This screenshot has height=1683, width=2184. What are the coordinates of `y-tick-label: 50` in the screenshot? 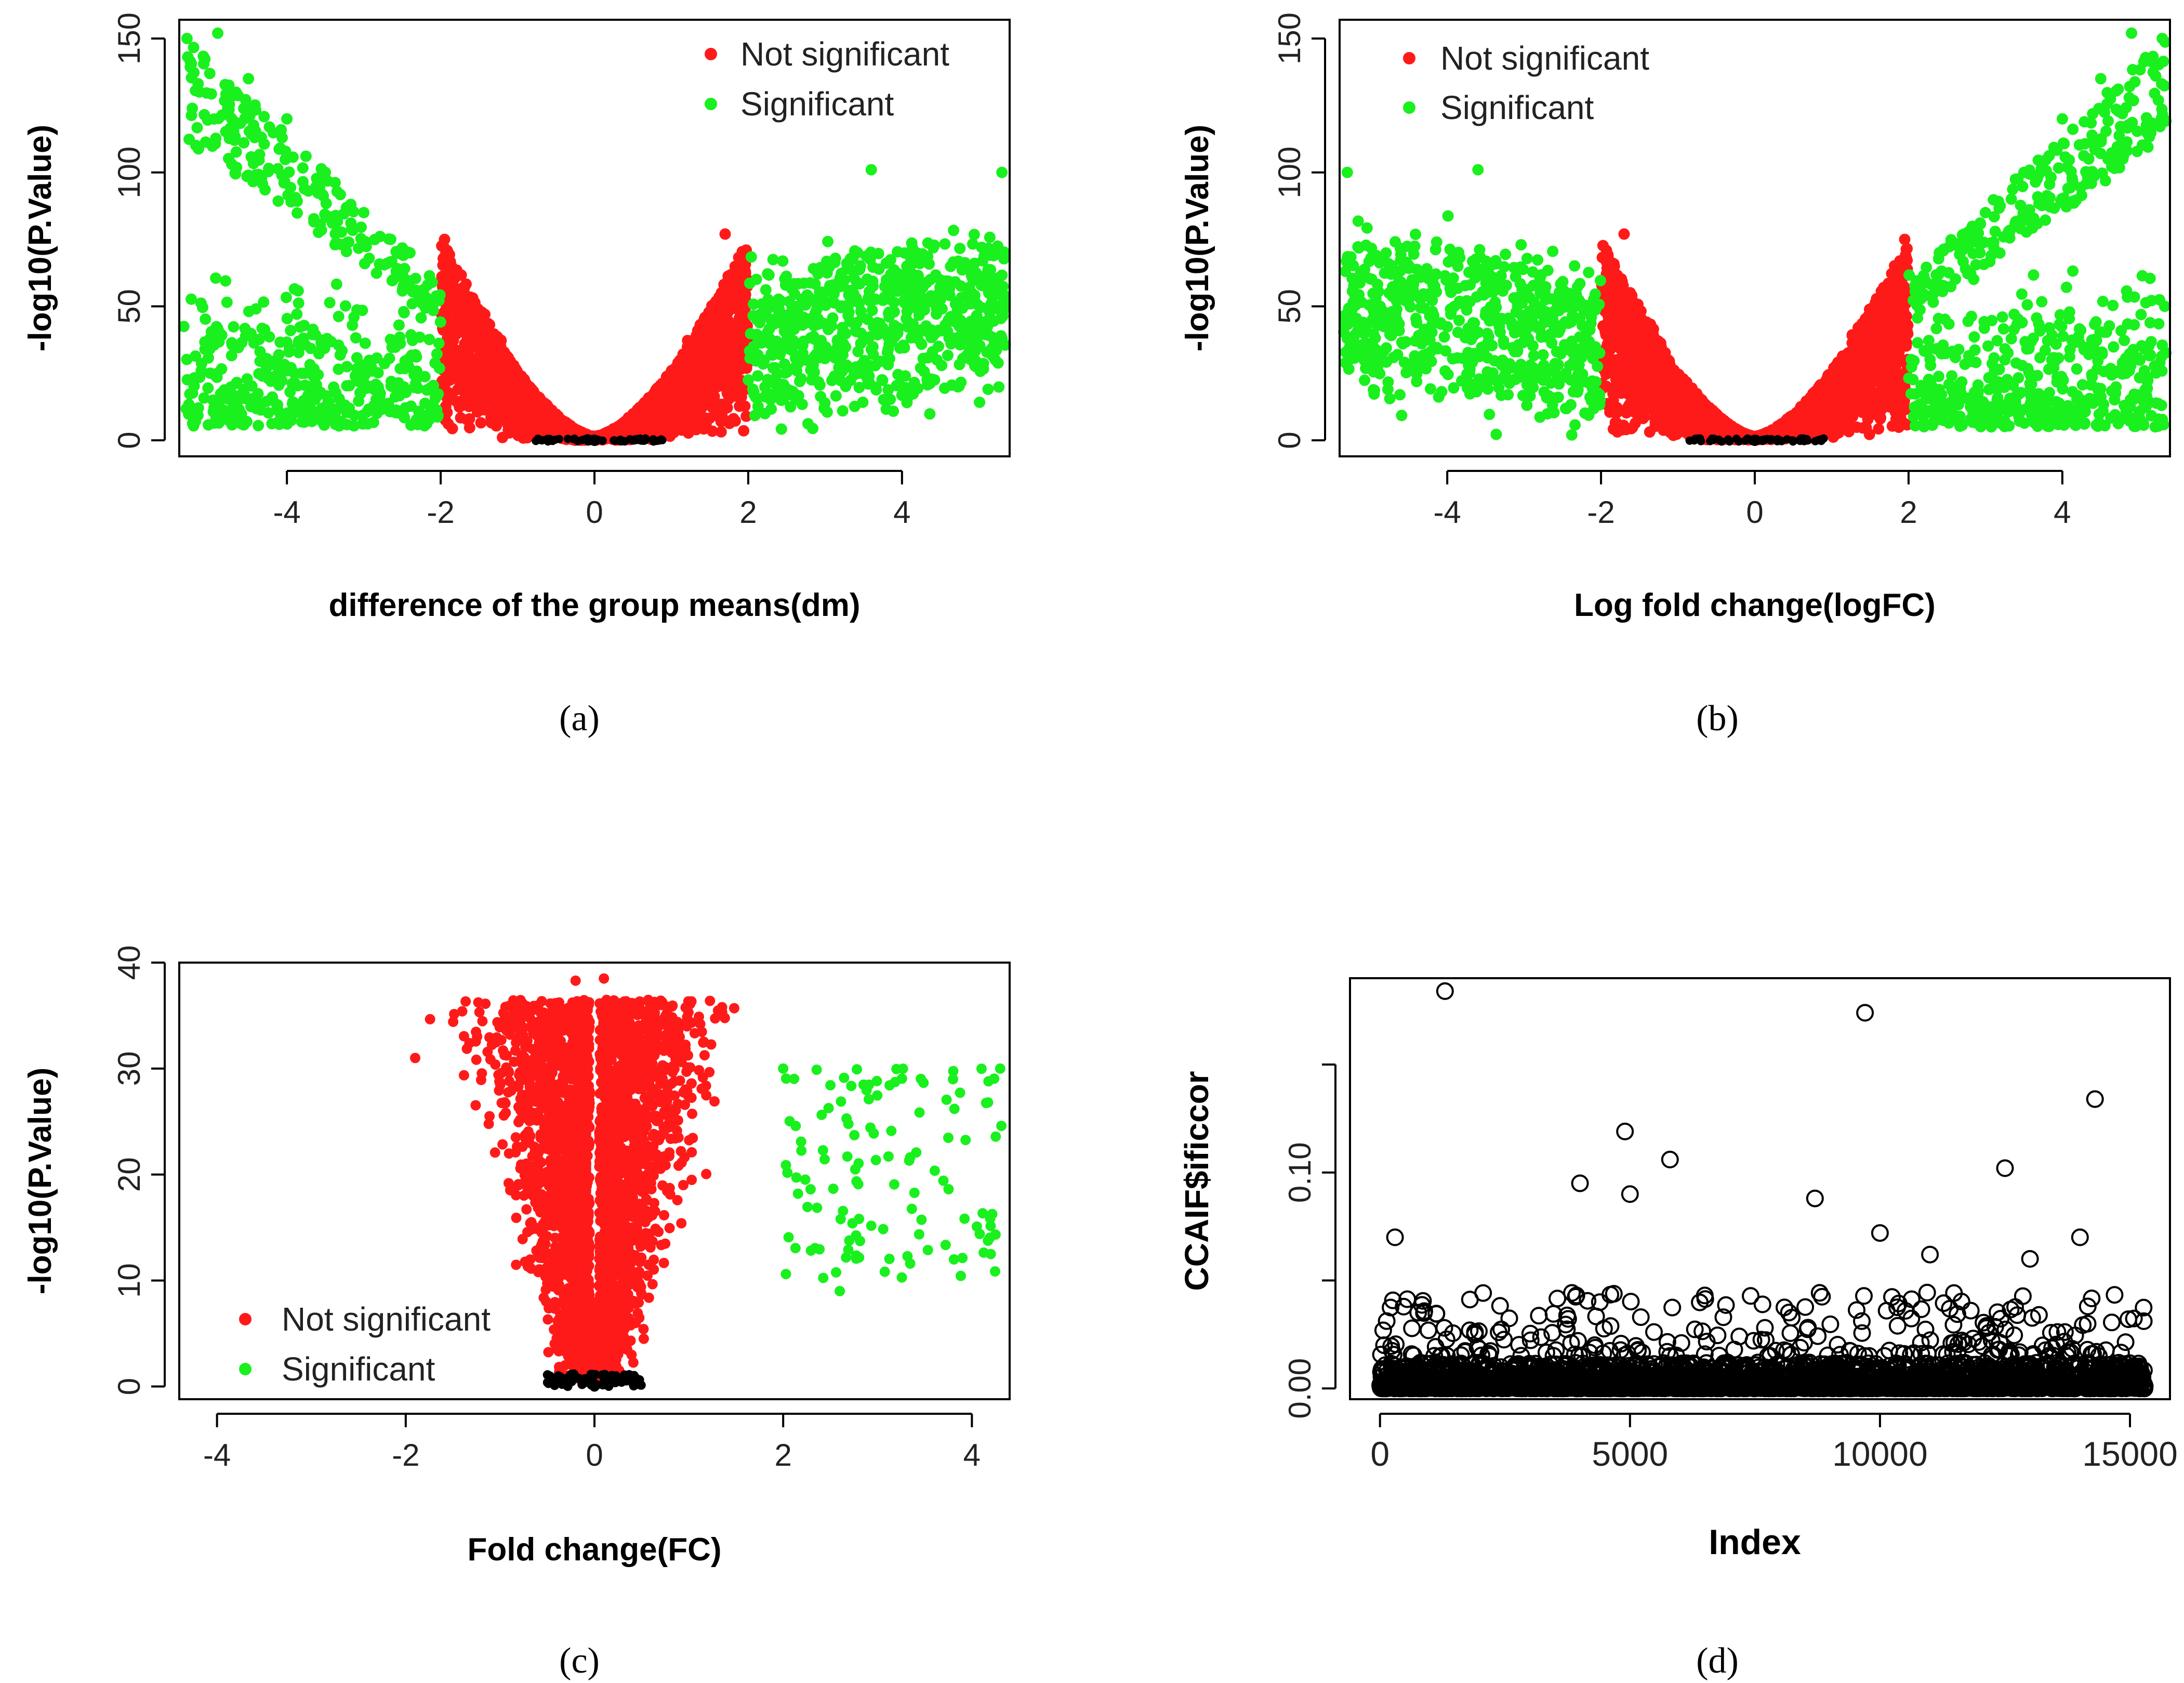 It's located at (129, 306).